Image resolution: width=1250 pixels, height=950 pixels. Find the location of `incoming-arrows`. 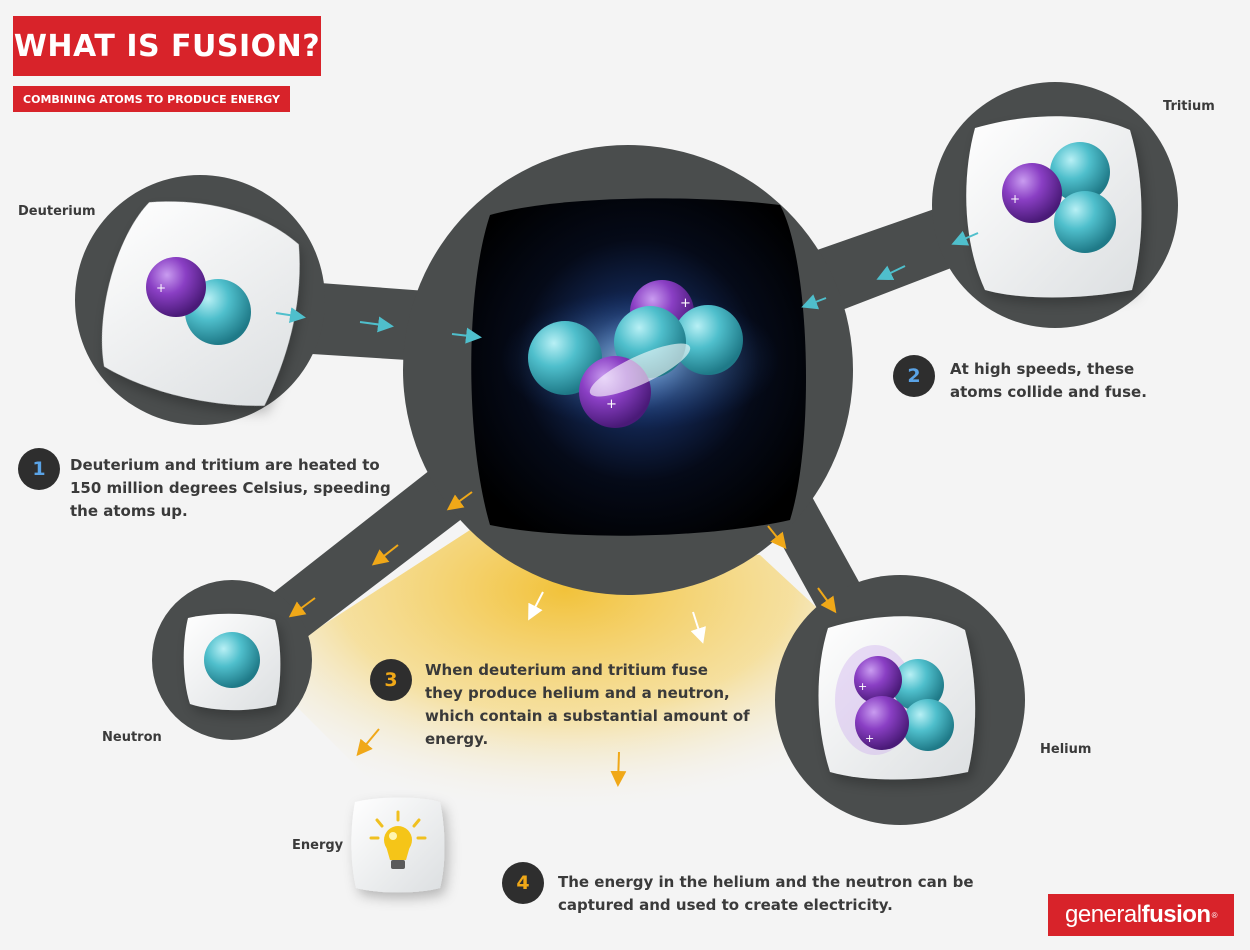

incoming-arrows is located at coordinates (627, 287).